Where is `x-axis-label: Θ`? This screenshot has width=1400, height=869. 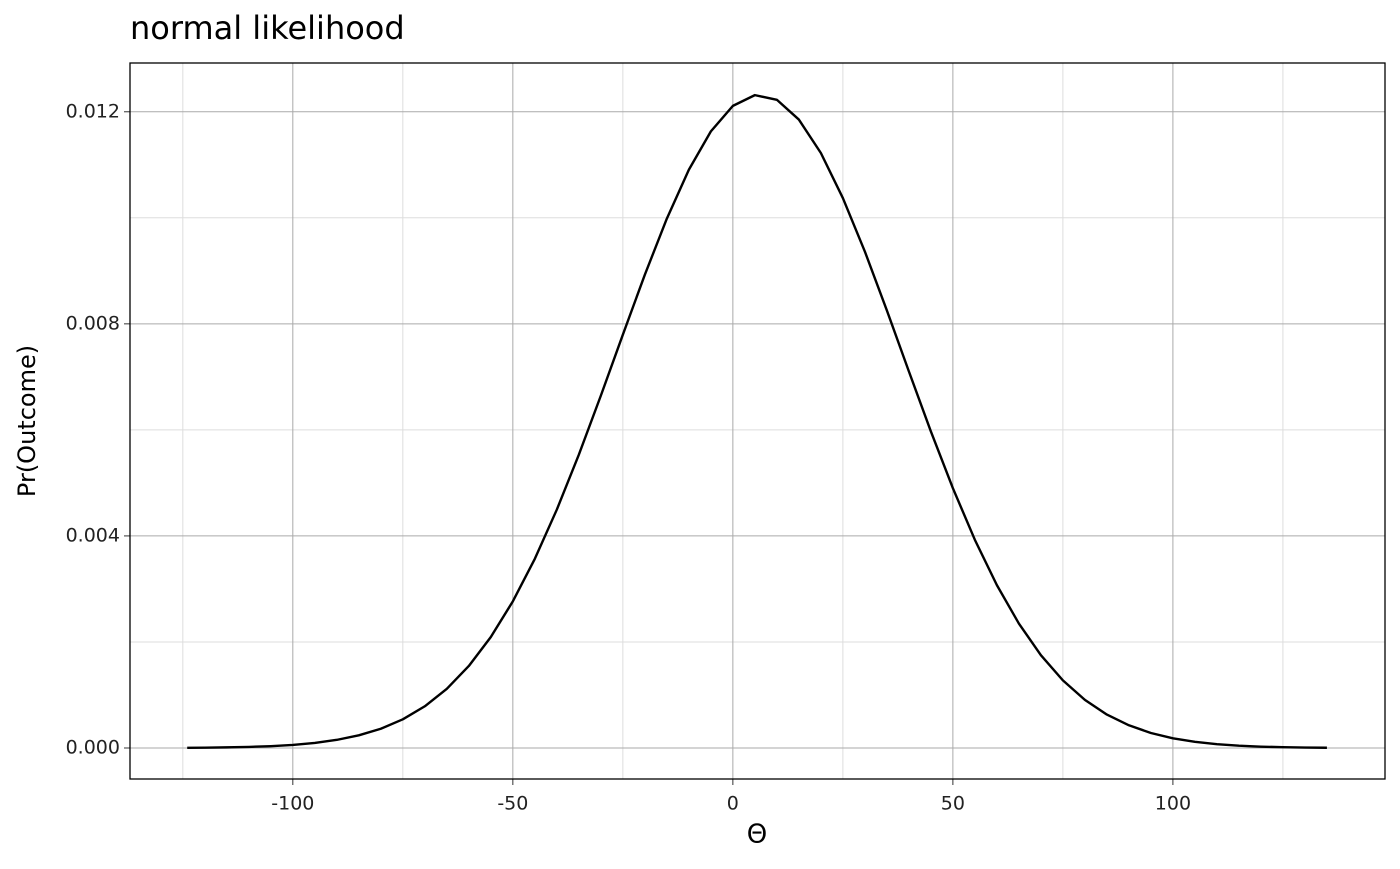 x-axis-label: Θ is located at coordinates (757, 835).